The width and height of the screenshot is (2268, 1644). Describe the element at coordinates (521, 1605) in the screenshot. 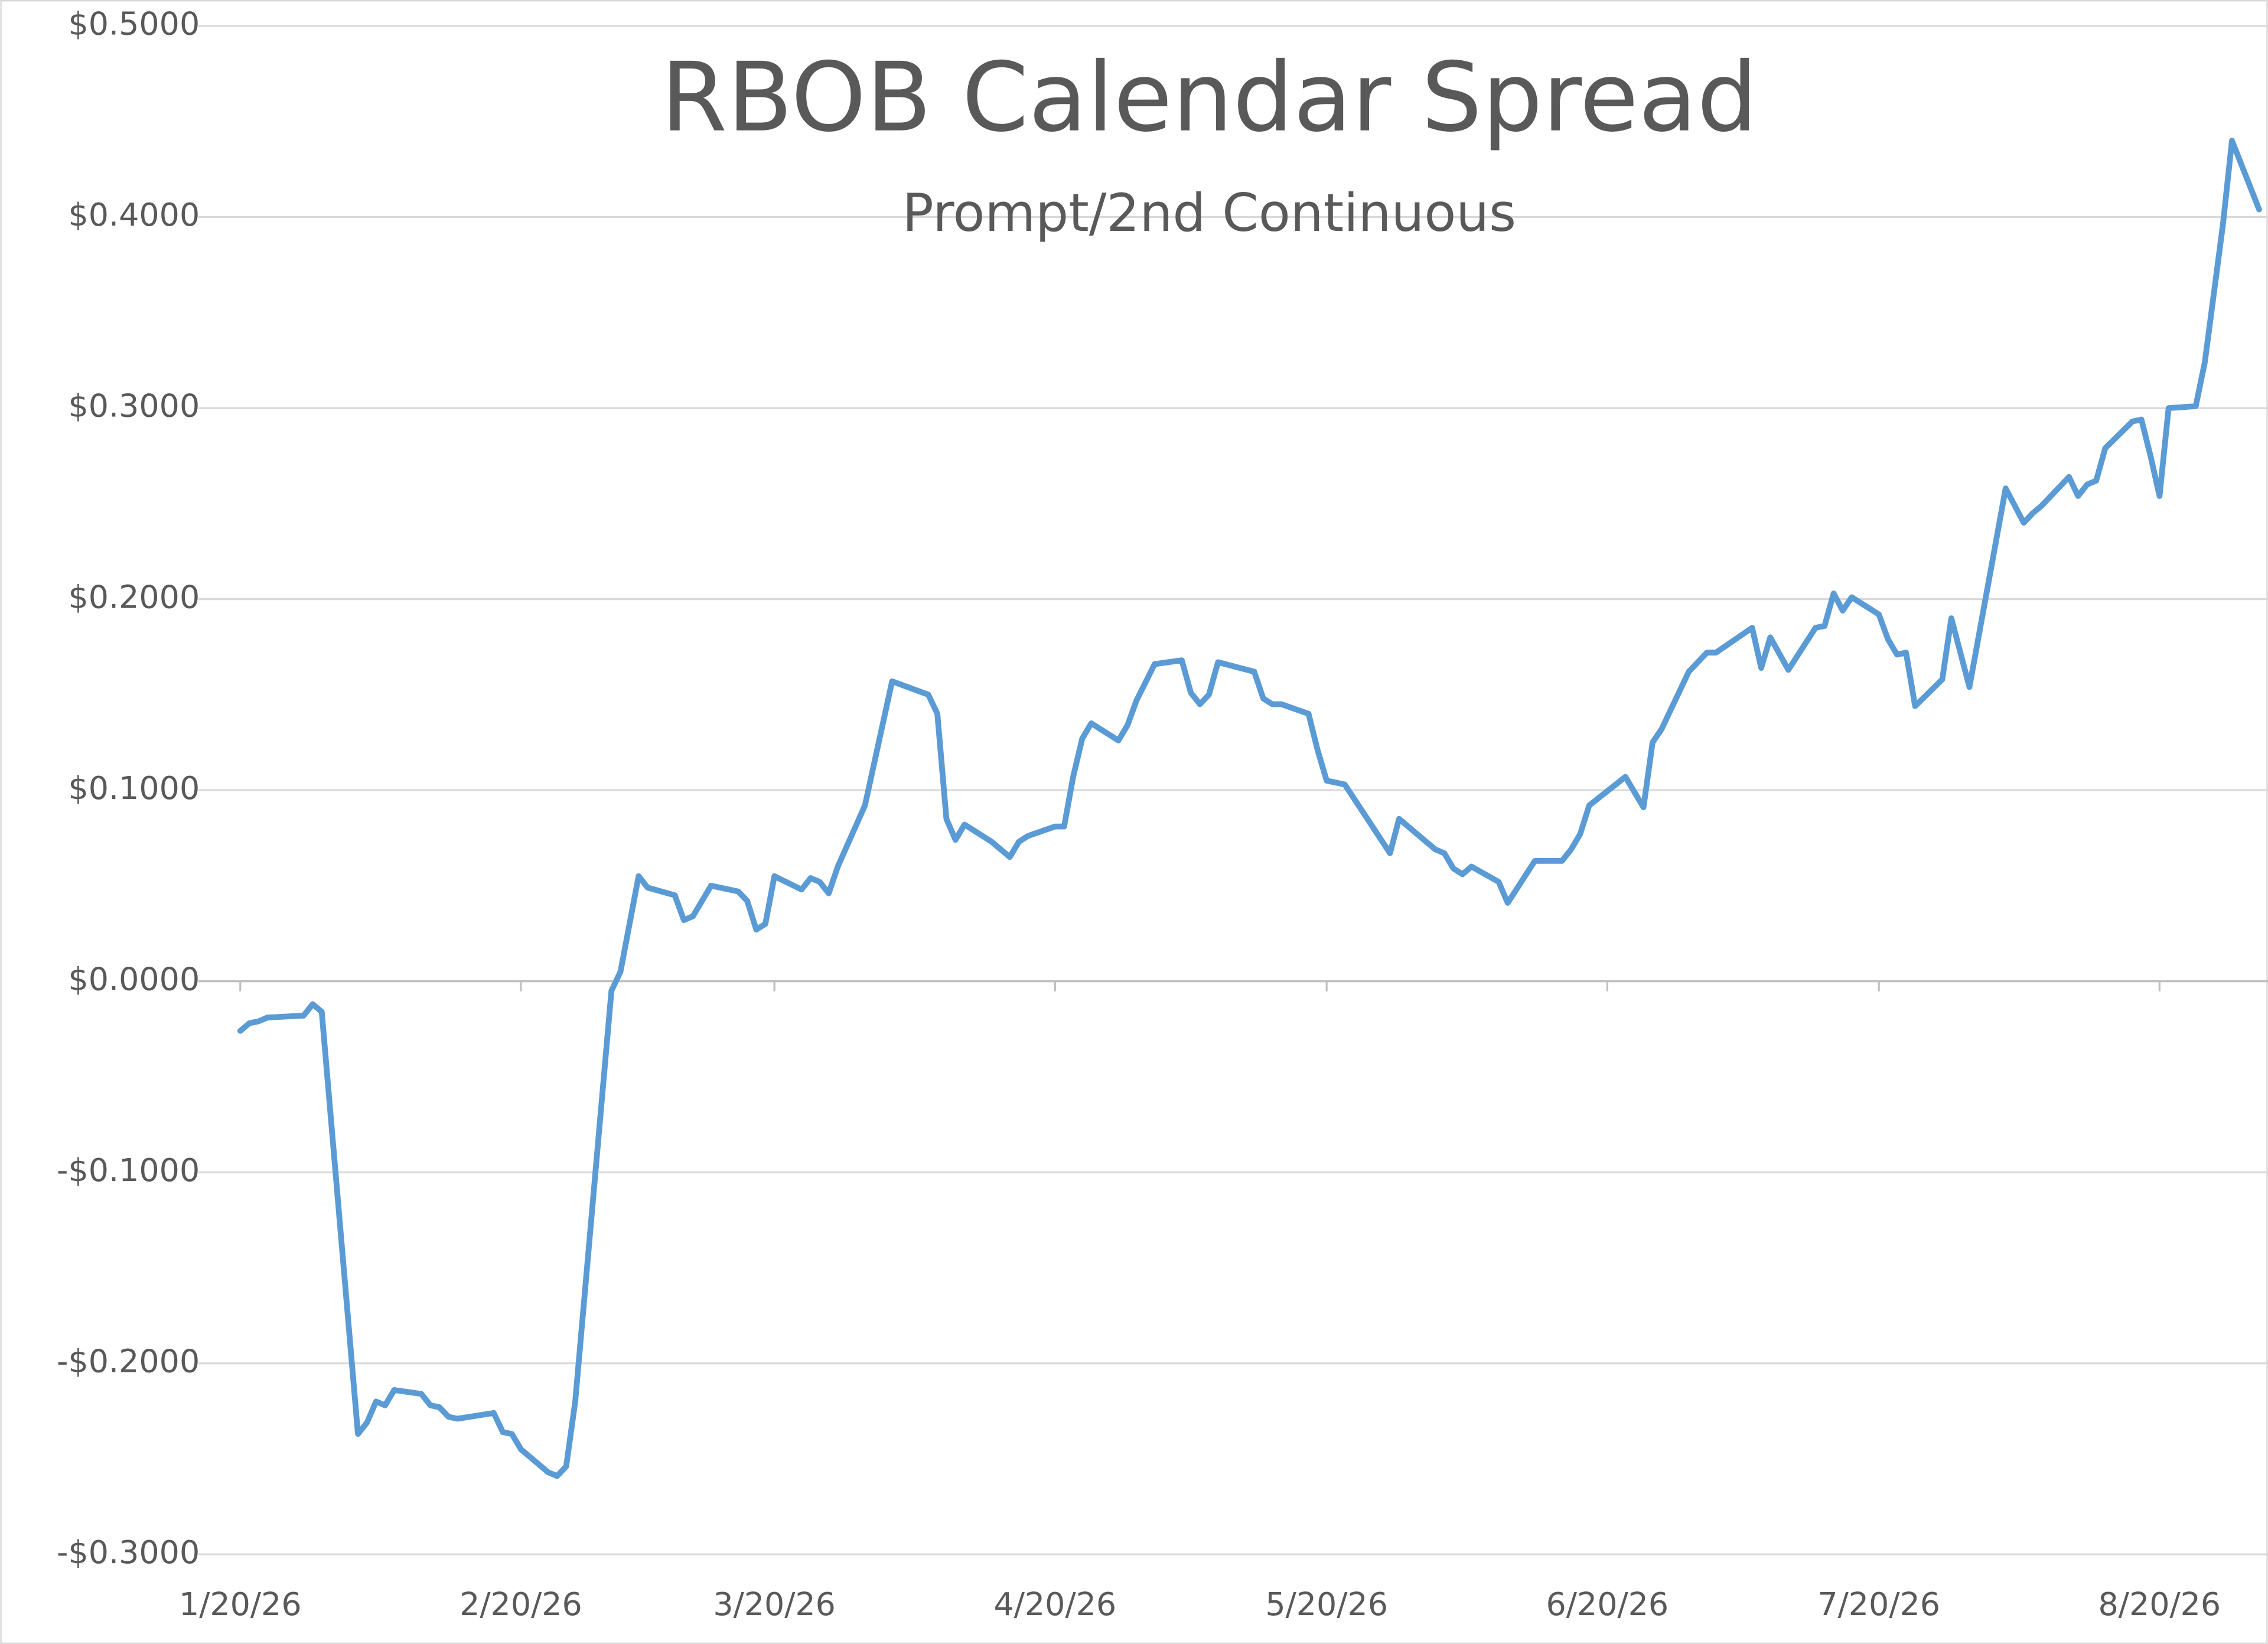

I see `x-tick-label: 2/20/26` at that location.